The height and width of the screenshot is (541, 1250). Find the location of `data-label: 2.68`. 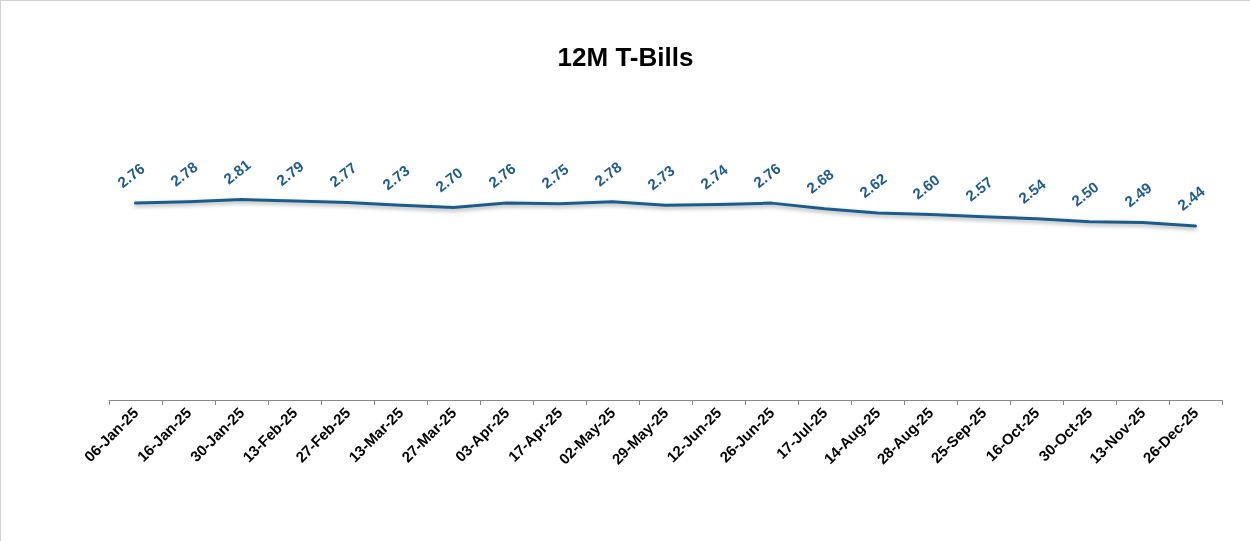

data-label: 2.68 is located at coordinates (820, 181).